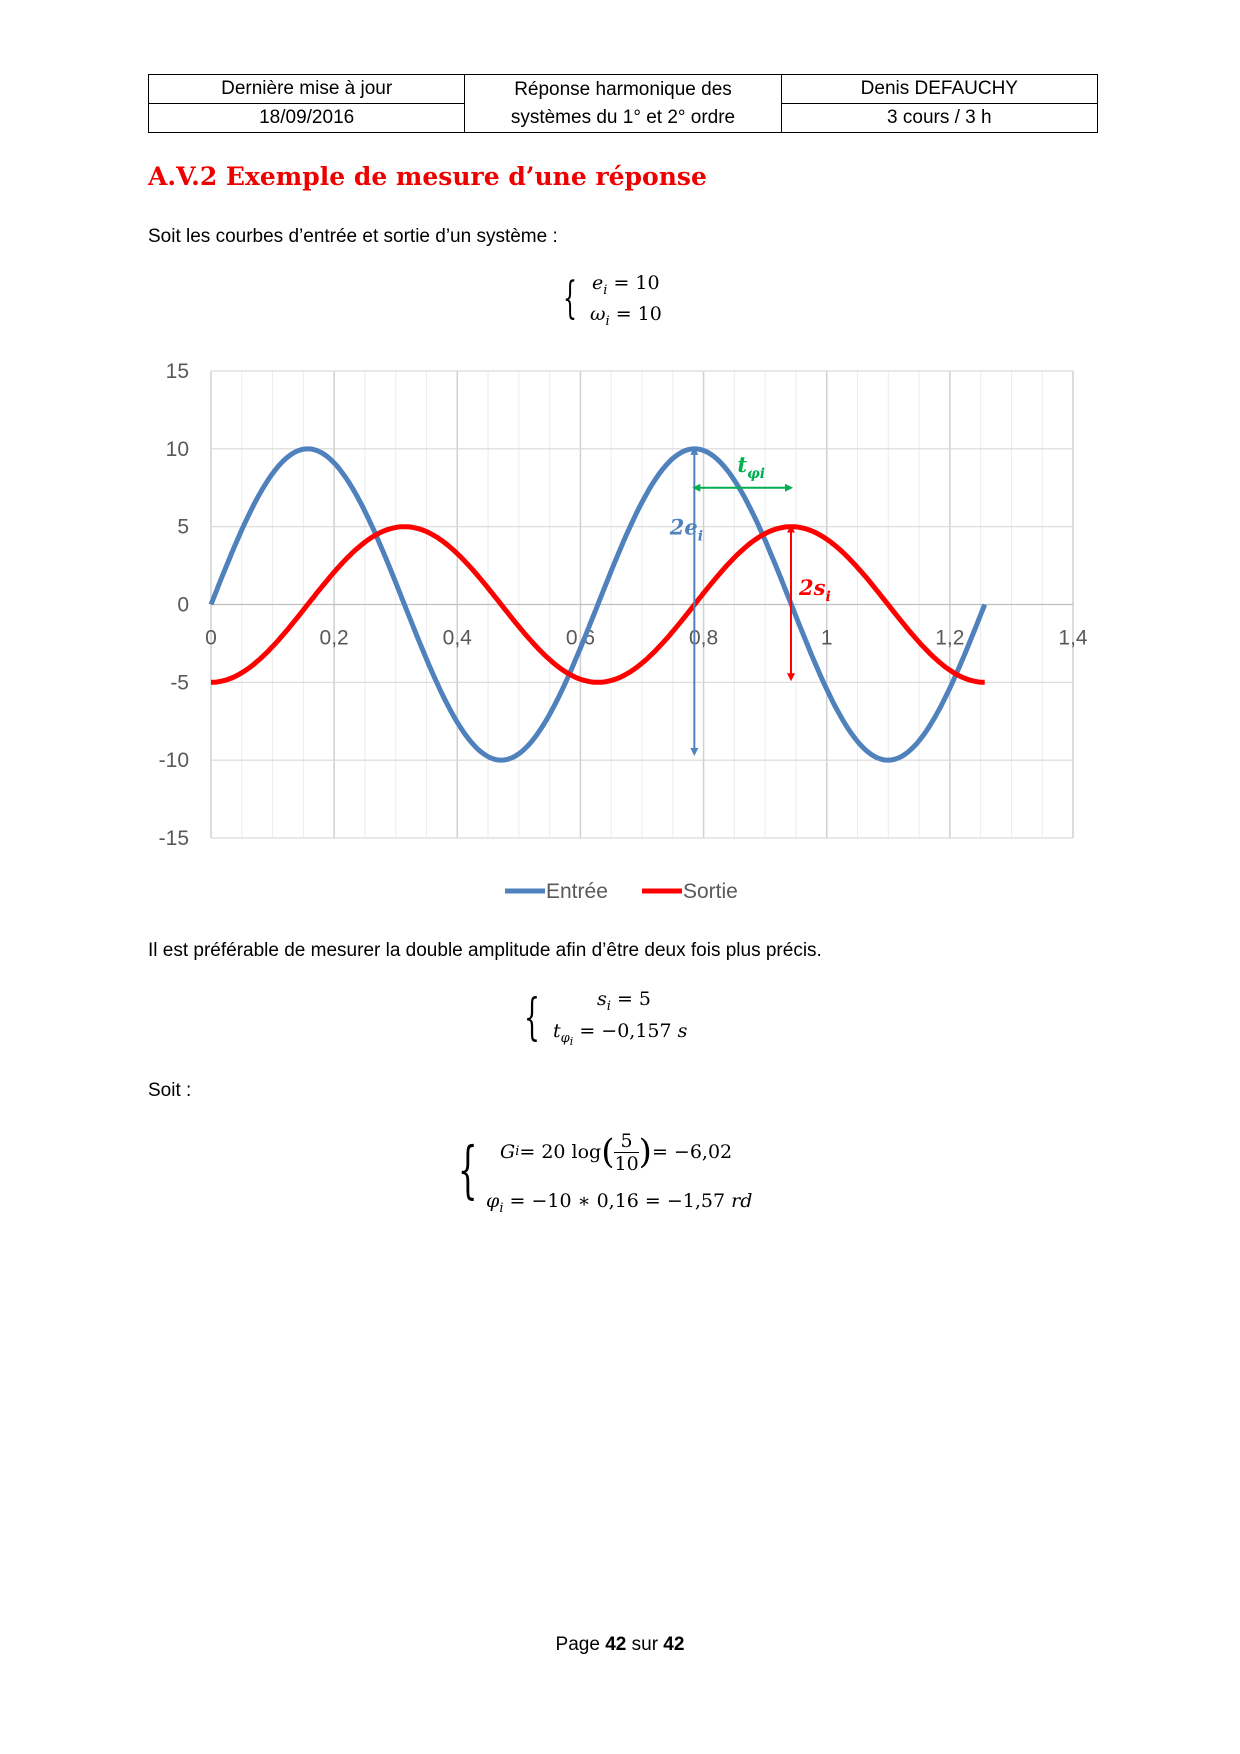 Image resolution: width=1240 pixels, height=1754 pixels. I want to click on y-tick-label: -10, so click(174, 760).